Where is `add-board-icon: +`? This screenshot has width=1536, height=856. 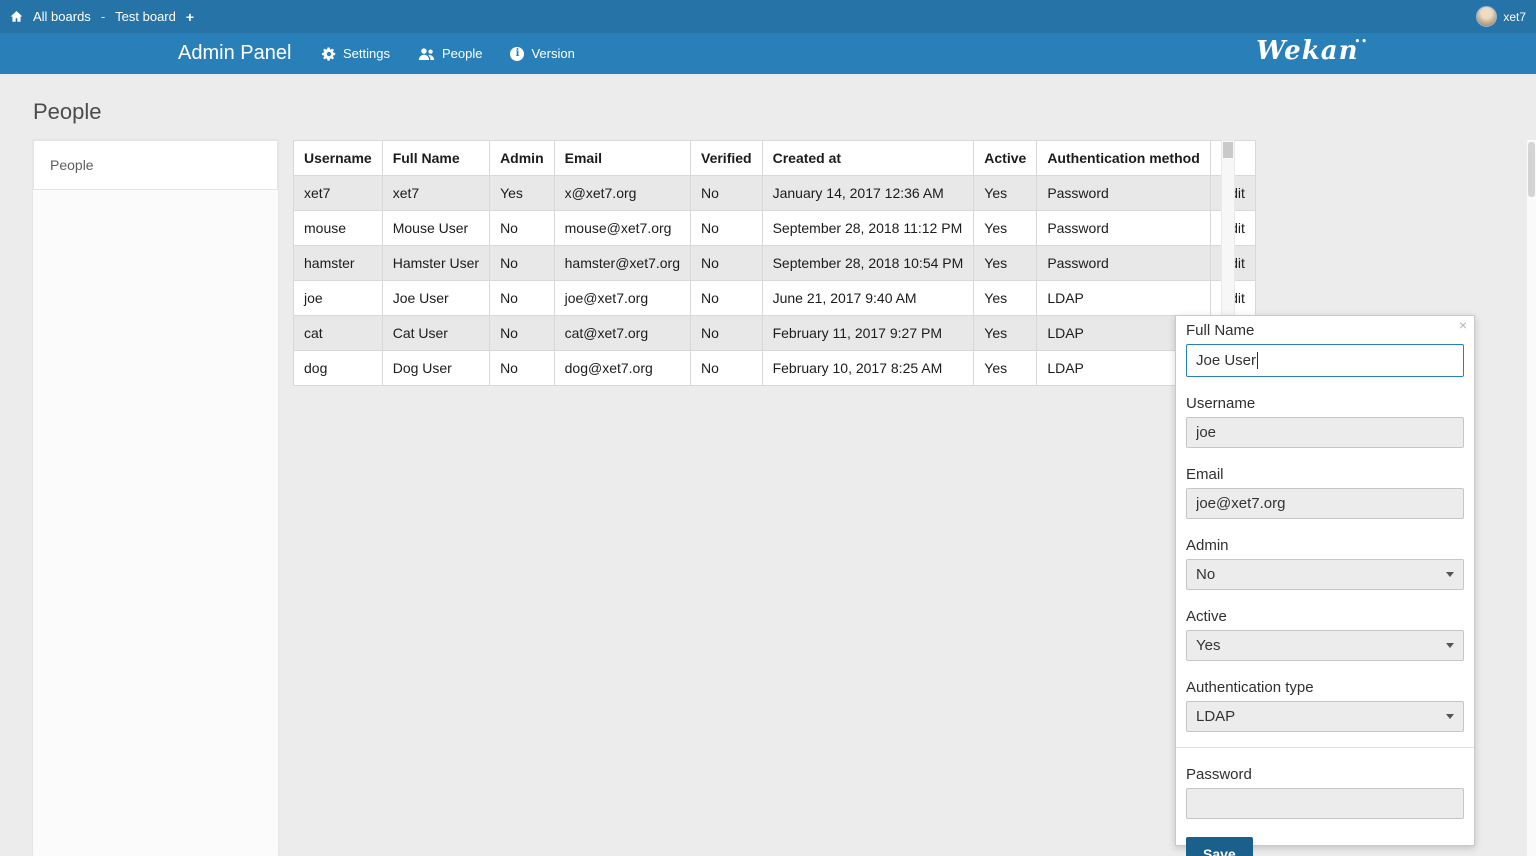
add-board-icon: + is located at coordinates (190, 16).